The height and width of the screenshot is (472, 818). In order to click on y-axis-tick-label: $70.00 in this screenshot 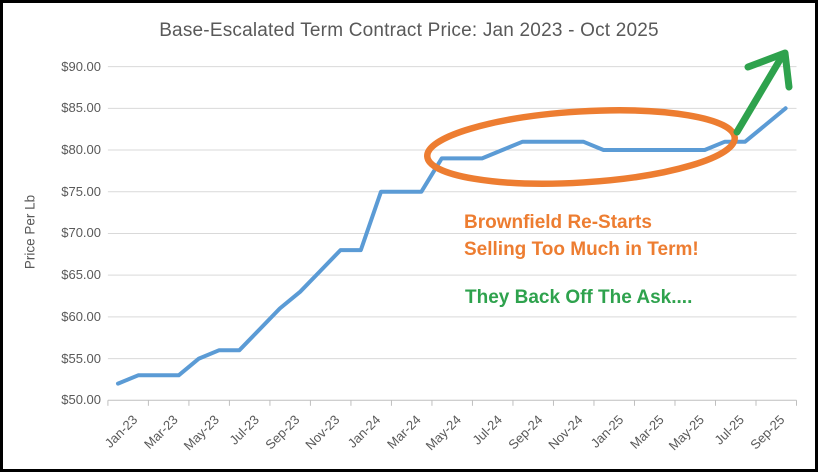, I will do `click(81, 233)`.